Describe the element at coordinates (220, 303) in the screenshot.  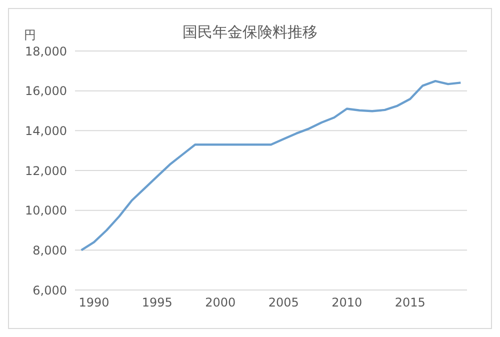
I see `x-tick-label: 2000` at that location.